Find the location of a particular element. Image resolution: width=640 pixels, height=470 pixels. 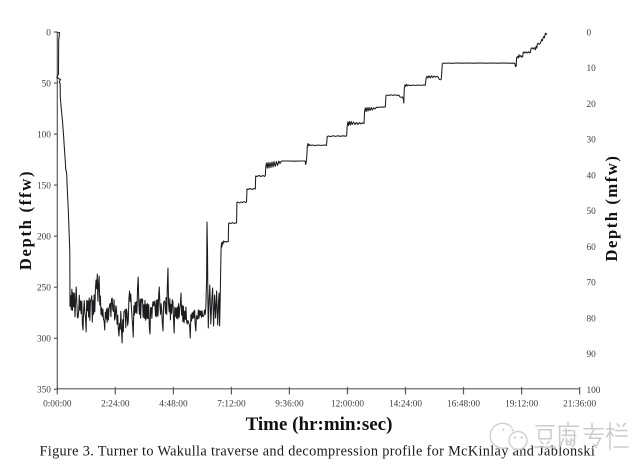

svg-text: Depth (mfw) is located at coordinates (611, 208).